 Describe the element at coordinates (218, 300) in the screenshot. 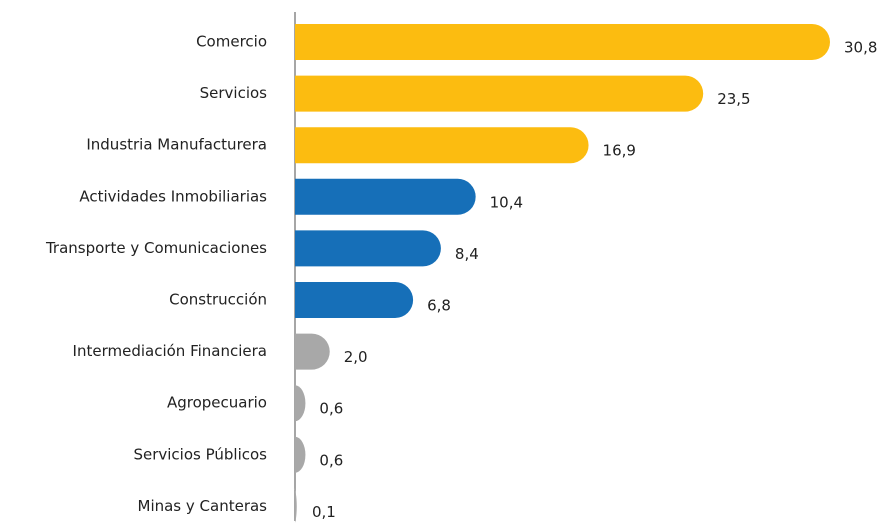

I see `category-label: Construcción` at that location.